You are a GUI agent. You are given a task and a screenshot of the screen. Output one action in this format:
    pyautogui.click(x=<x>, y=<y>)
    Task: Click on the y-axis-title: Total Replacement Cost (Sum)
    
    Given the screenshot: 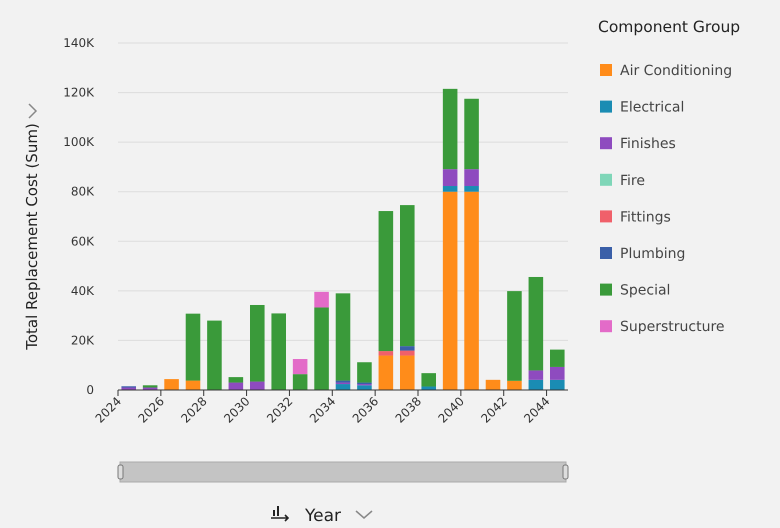 What is the action you would take?
    pyautogui.click(x=32, y=237)
    